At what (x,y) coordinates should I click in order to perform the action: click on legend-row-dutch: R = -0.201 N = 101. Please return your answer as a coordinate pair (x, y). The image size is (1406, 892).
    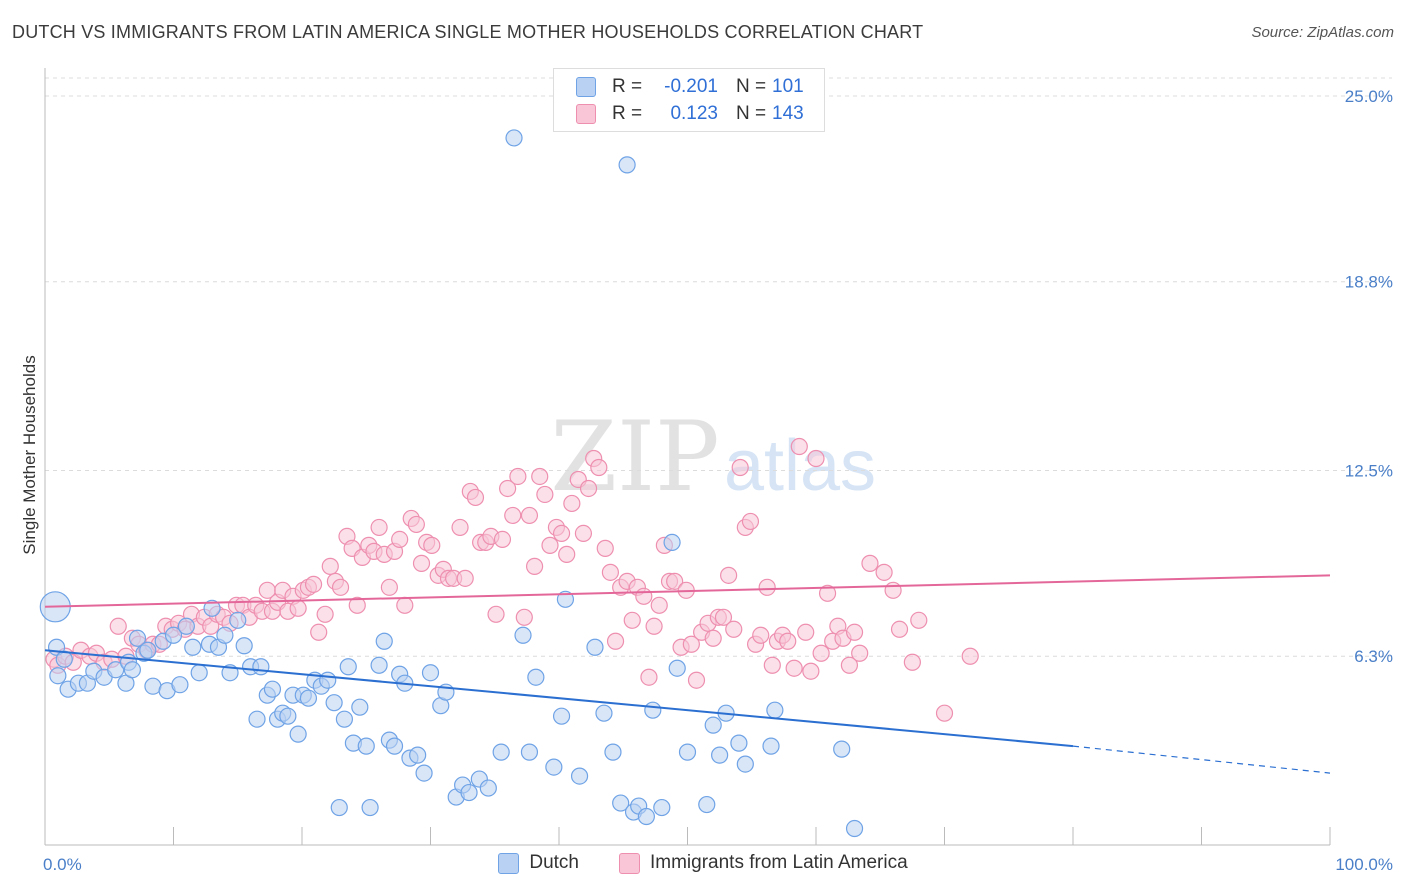
    Looking at the image, I should click on (690, 87).